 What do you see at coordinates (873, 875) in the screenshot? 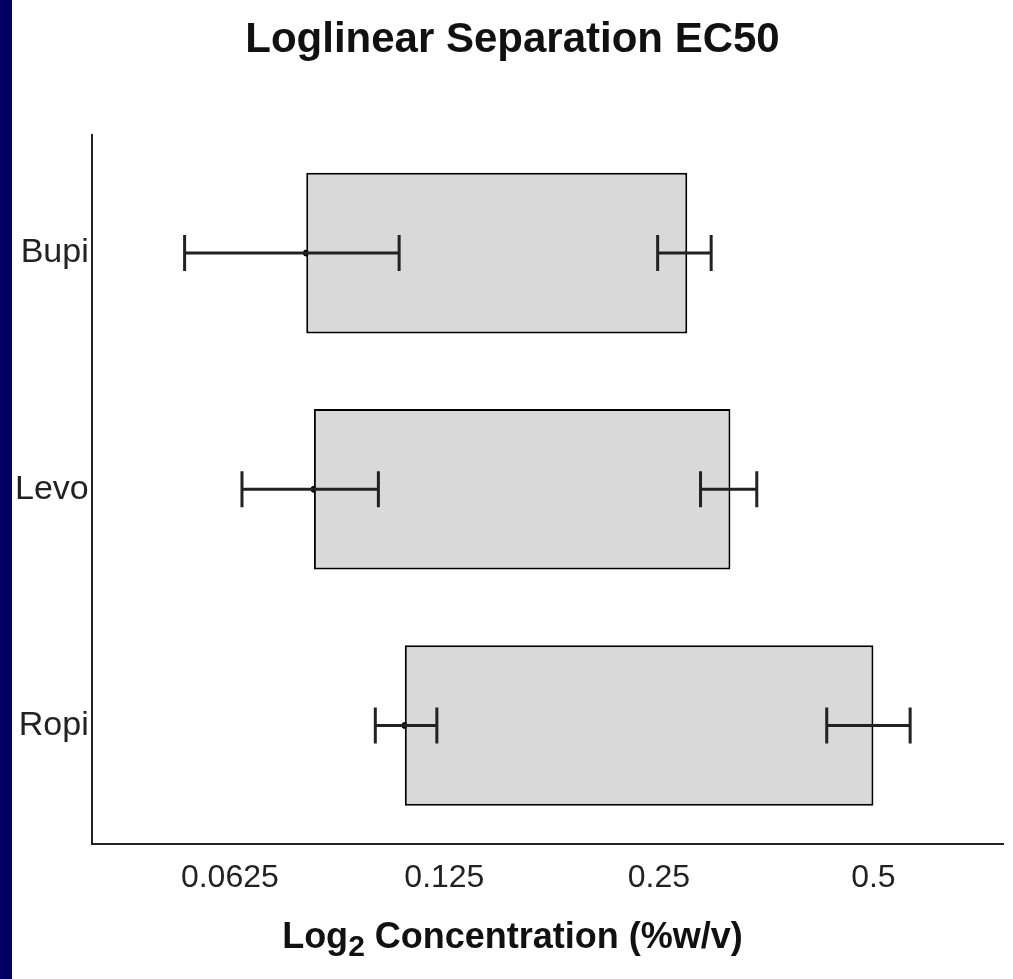
I see `x-tick-label: 0.5` at bounding box center [873, 875].